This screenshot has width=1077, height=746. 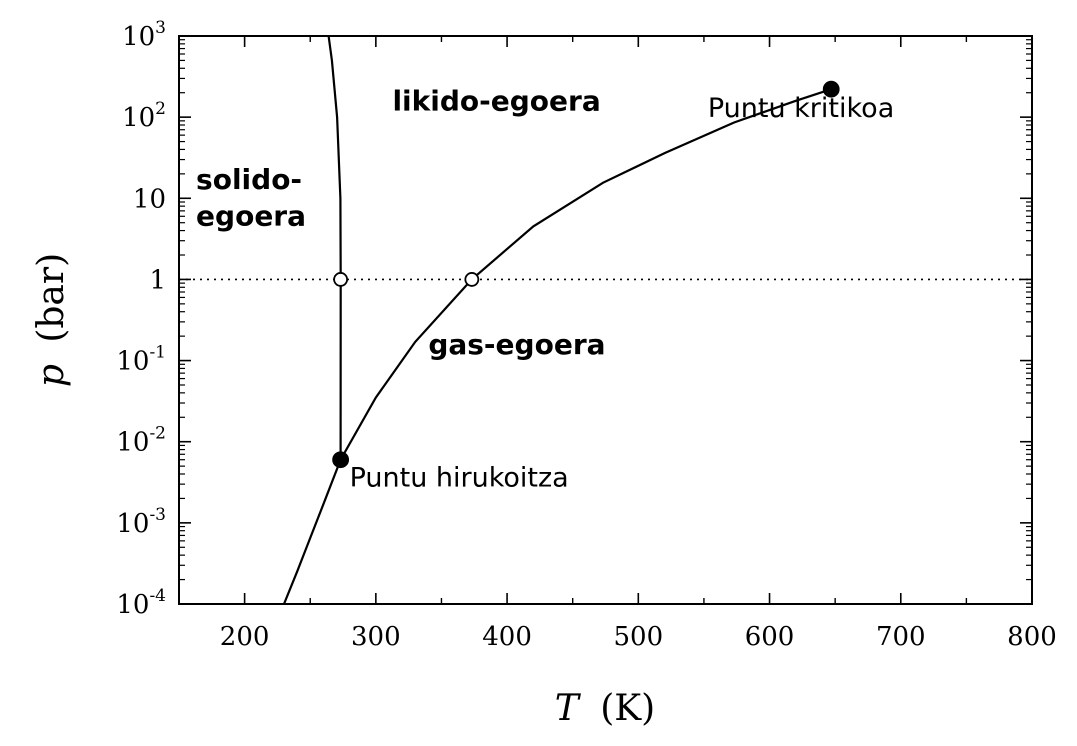 I want to click on y-tick-label: 10⁻⁴, so click(x=141, y=603).